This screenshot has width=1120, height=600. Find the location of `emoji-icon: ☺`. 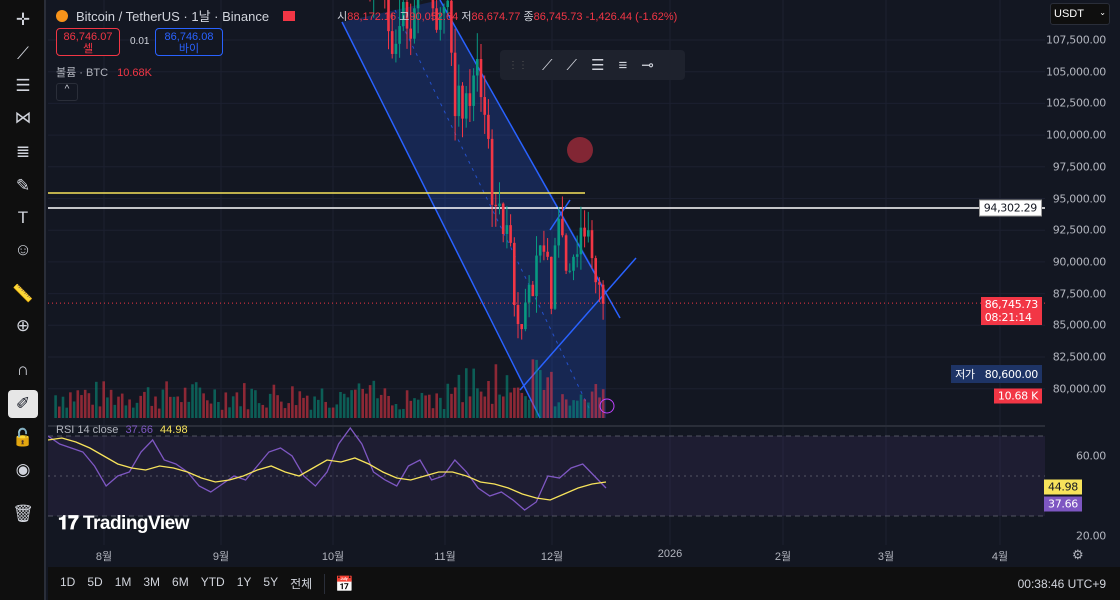

emoji-icon: ☺ is located at coordinates (23, 249).